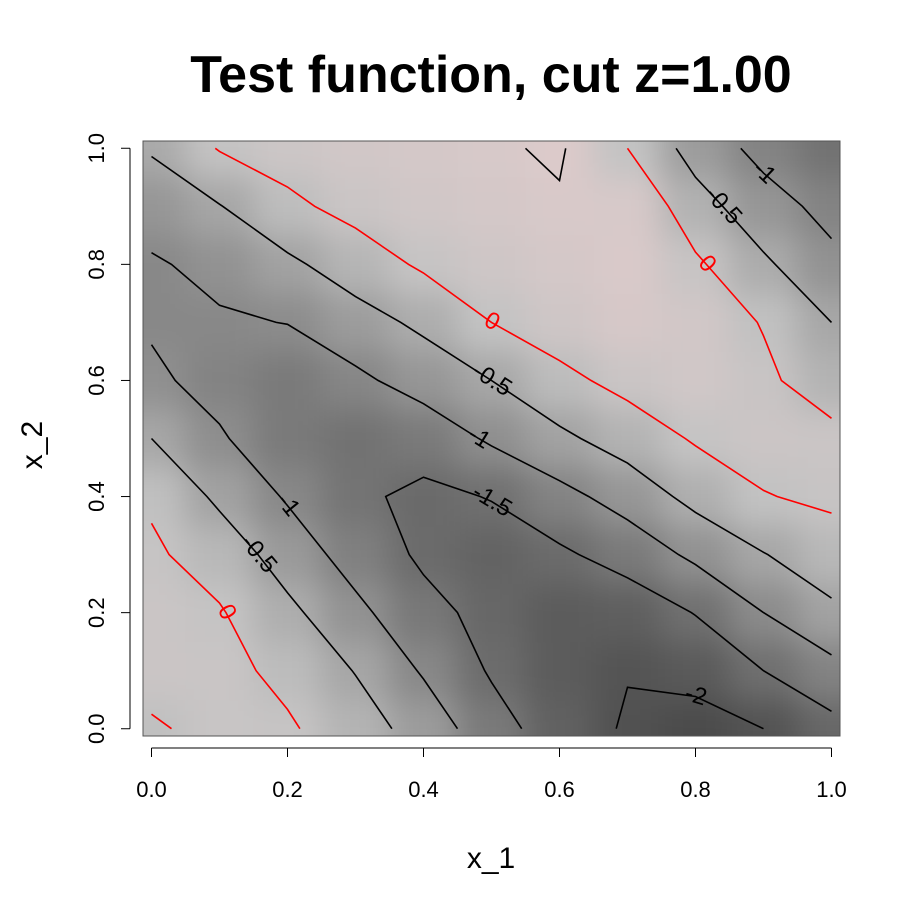  Describe the element at coordinates (831, 789) in the screenshot. I see `x-tick-label: 1.0` at that location.